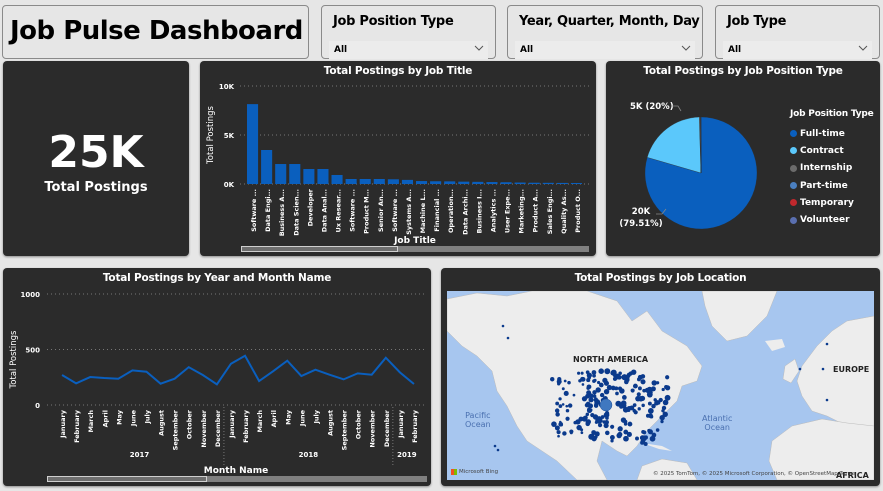 This screenshot has height=491, width=883. Describe the element at coordinates (91, 421) in the screenshot. I see `x-tick-label: March` at that location.